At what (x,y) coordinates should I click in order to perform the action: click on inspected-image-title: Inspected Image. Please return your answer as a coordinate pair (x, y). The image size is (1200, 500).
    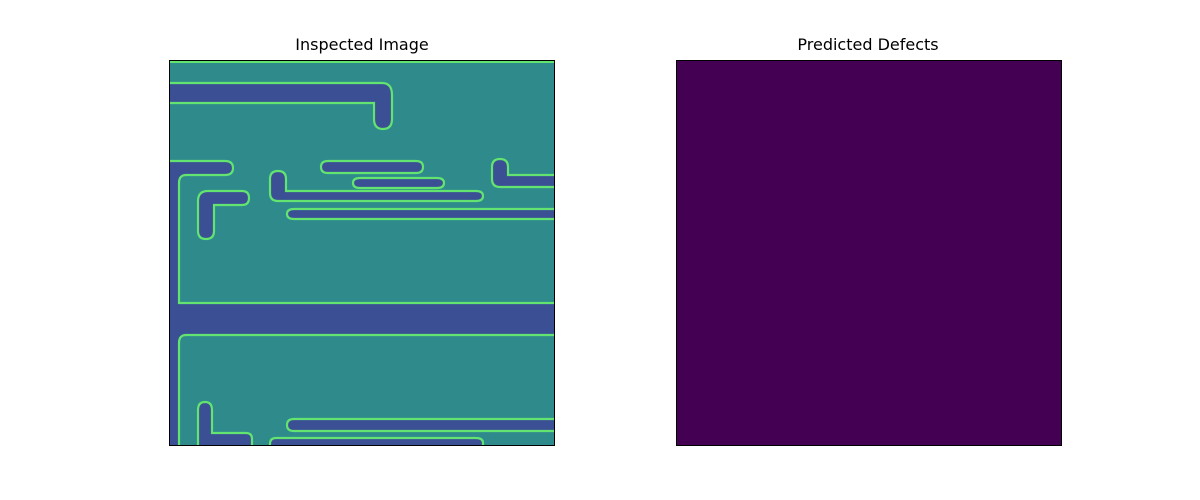
    Looking at the image, I should click on (362, 44).